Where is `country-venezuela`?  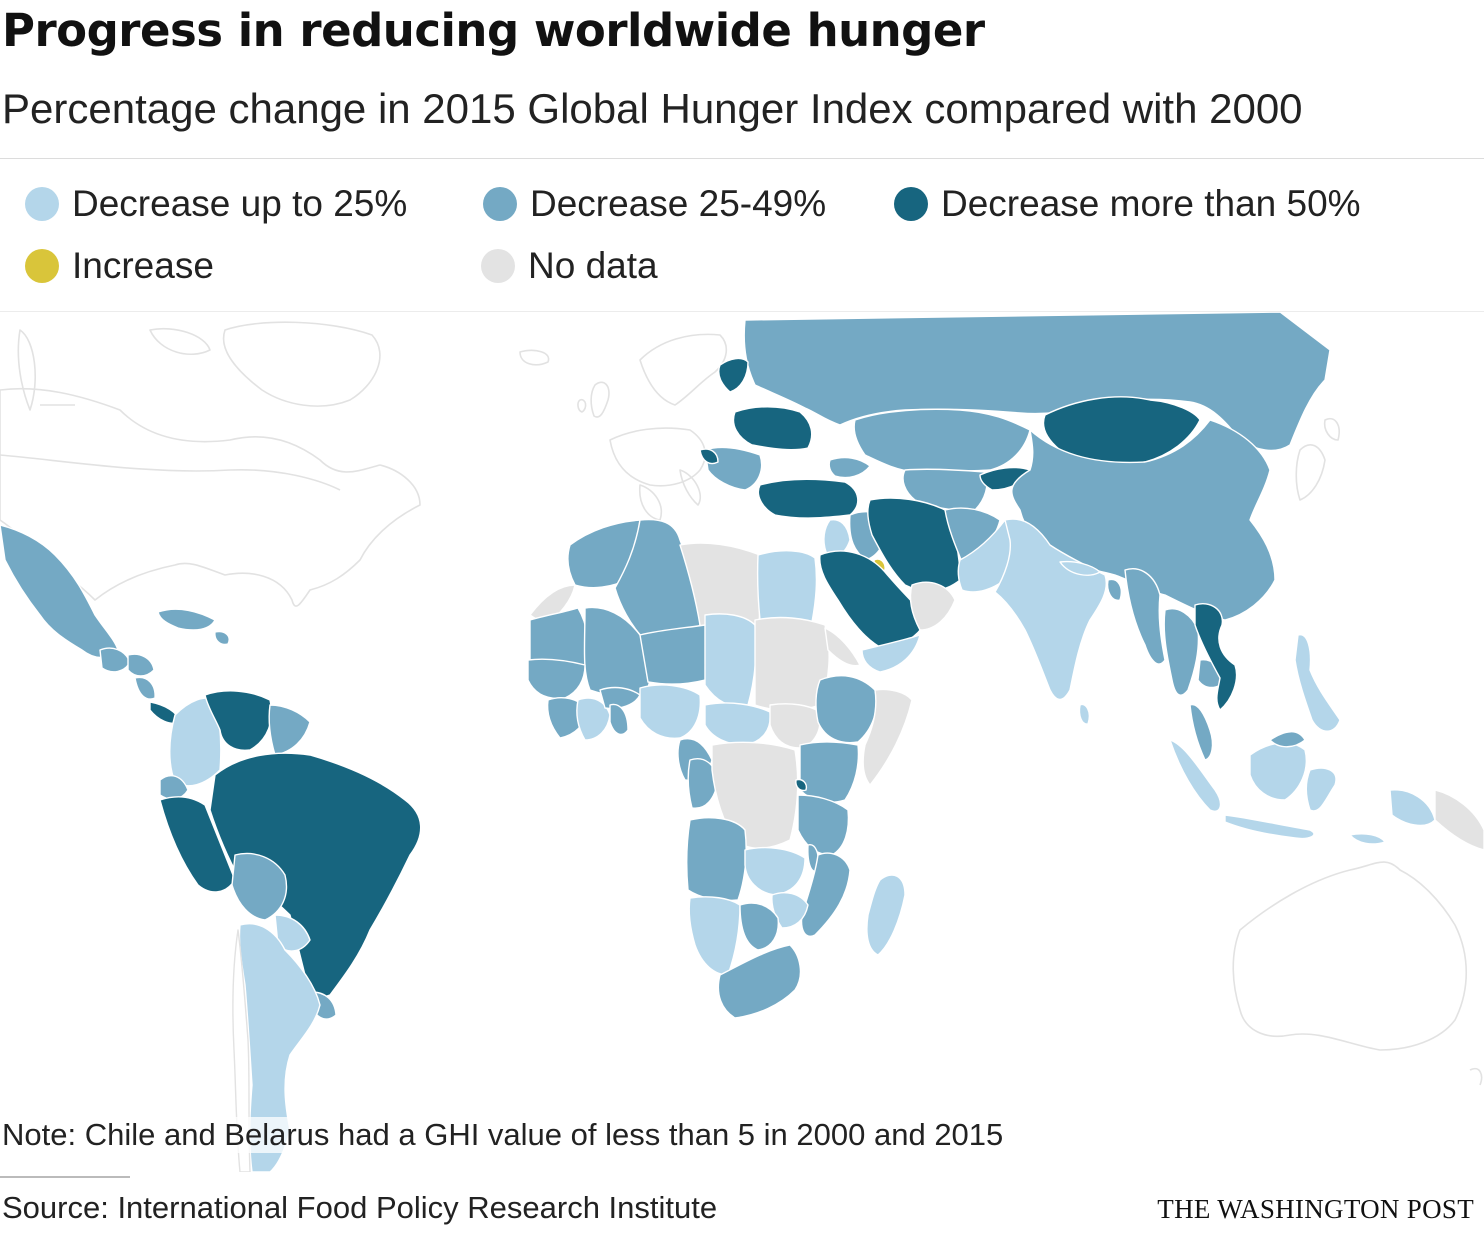
country-venezuela is located at coordinates (238, 721).